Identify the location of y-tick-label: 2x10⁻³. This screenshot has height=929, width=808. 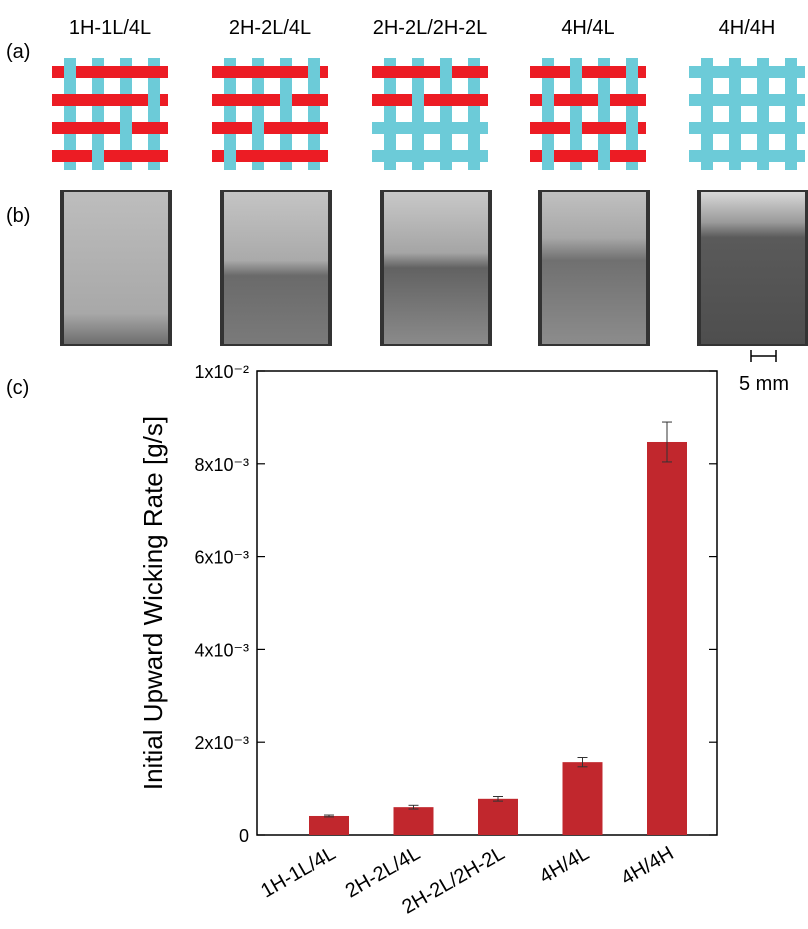
(221, 743).